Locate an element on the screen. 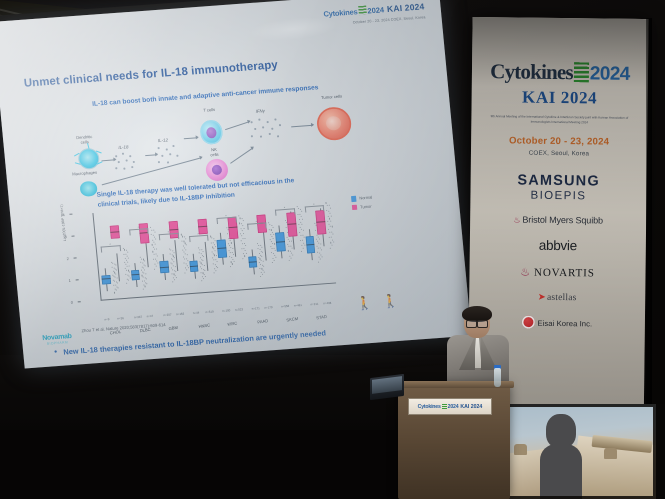  photo-frame is located at coordinates (572, 451).